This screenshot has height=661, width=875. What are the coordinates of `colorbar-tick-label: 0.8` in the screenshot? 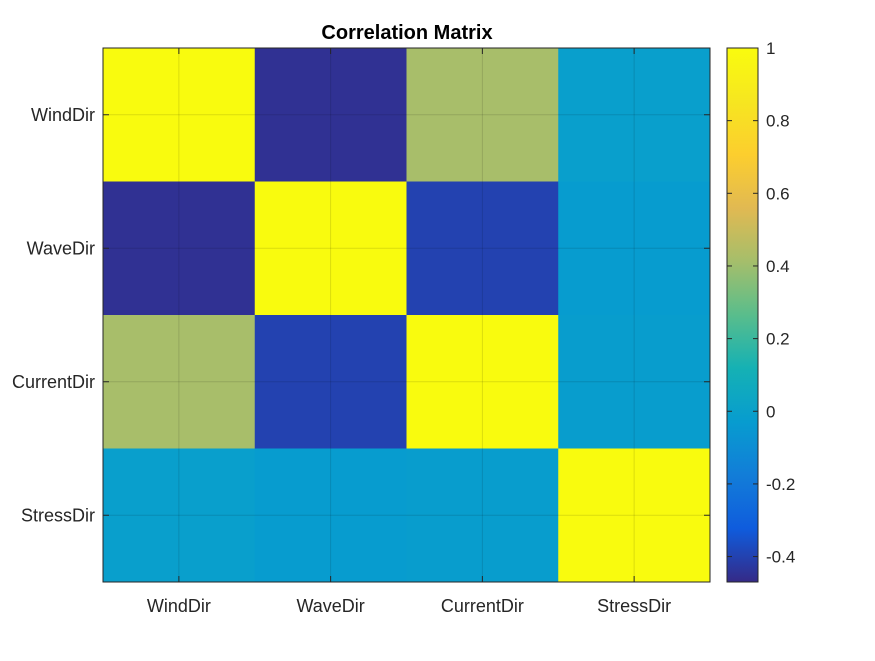 It's located at (778, 121).